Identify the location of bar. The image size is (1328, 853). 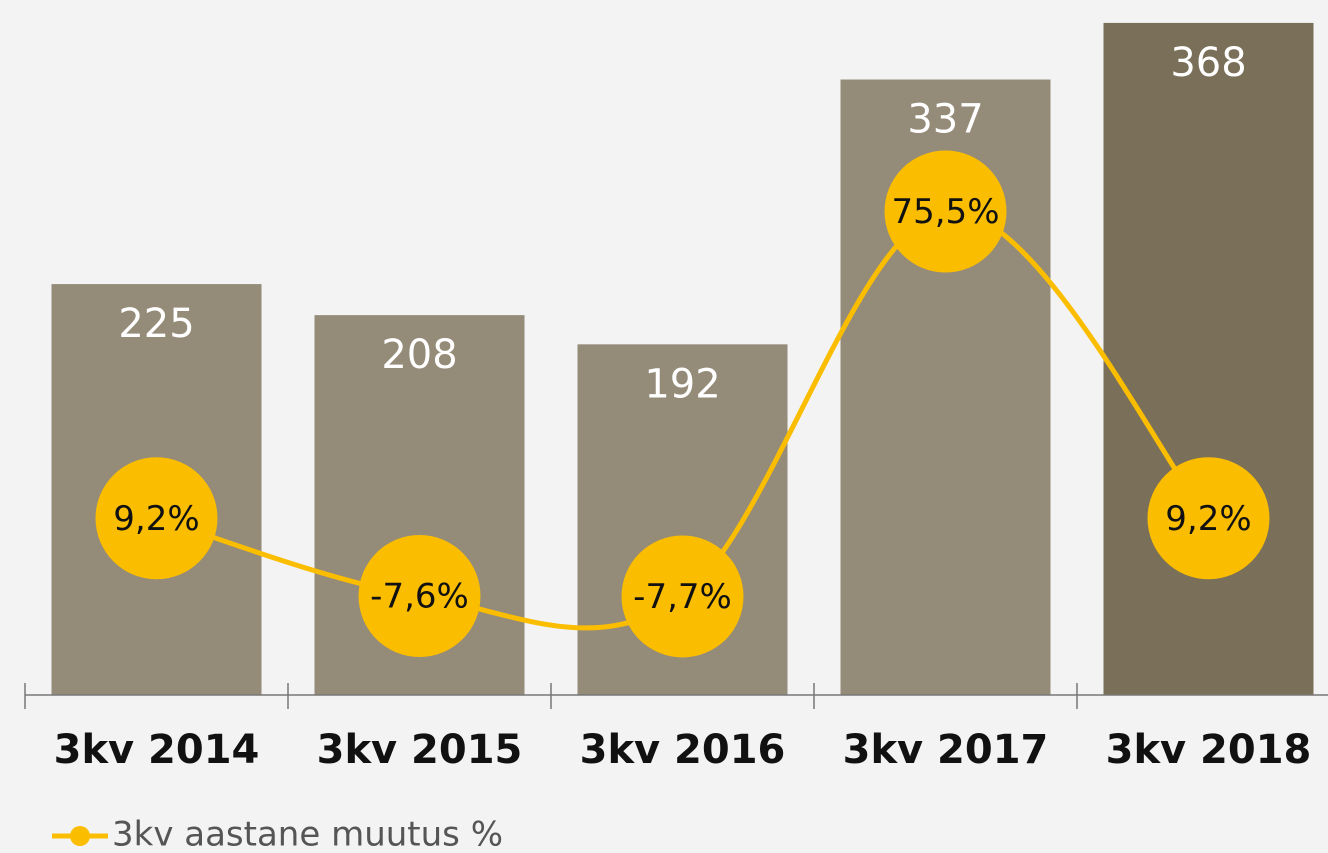
(1208, 359).